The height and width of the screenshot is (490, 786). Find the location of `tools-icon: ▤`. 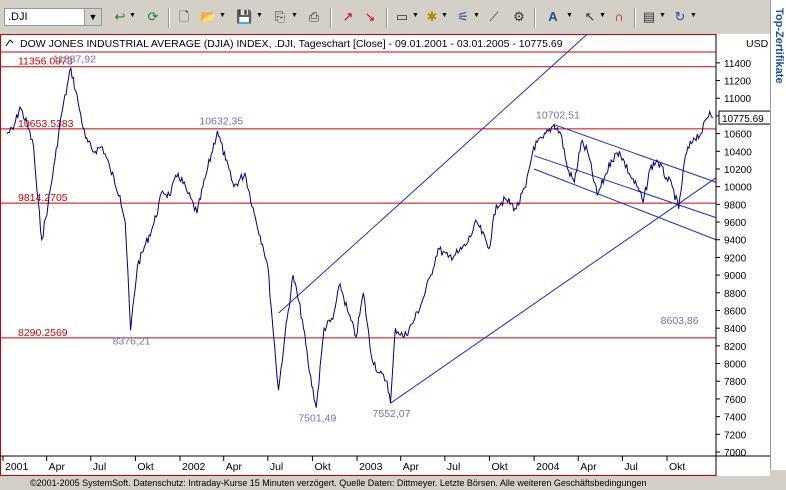

tools-icon: ▤ is located at coordinates (649, 16).